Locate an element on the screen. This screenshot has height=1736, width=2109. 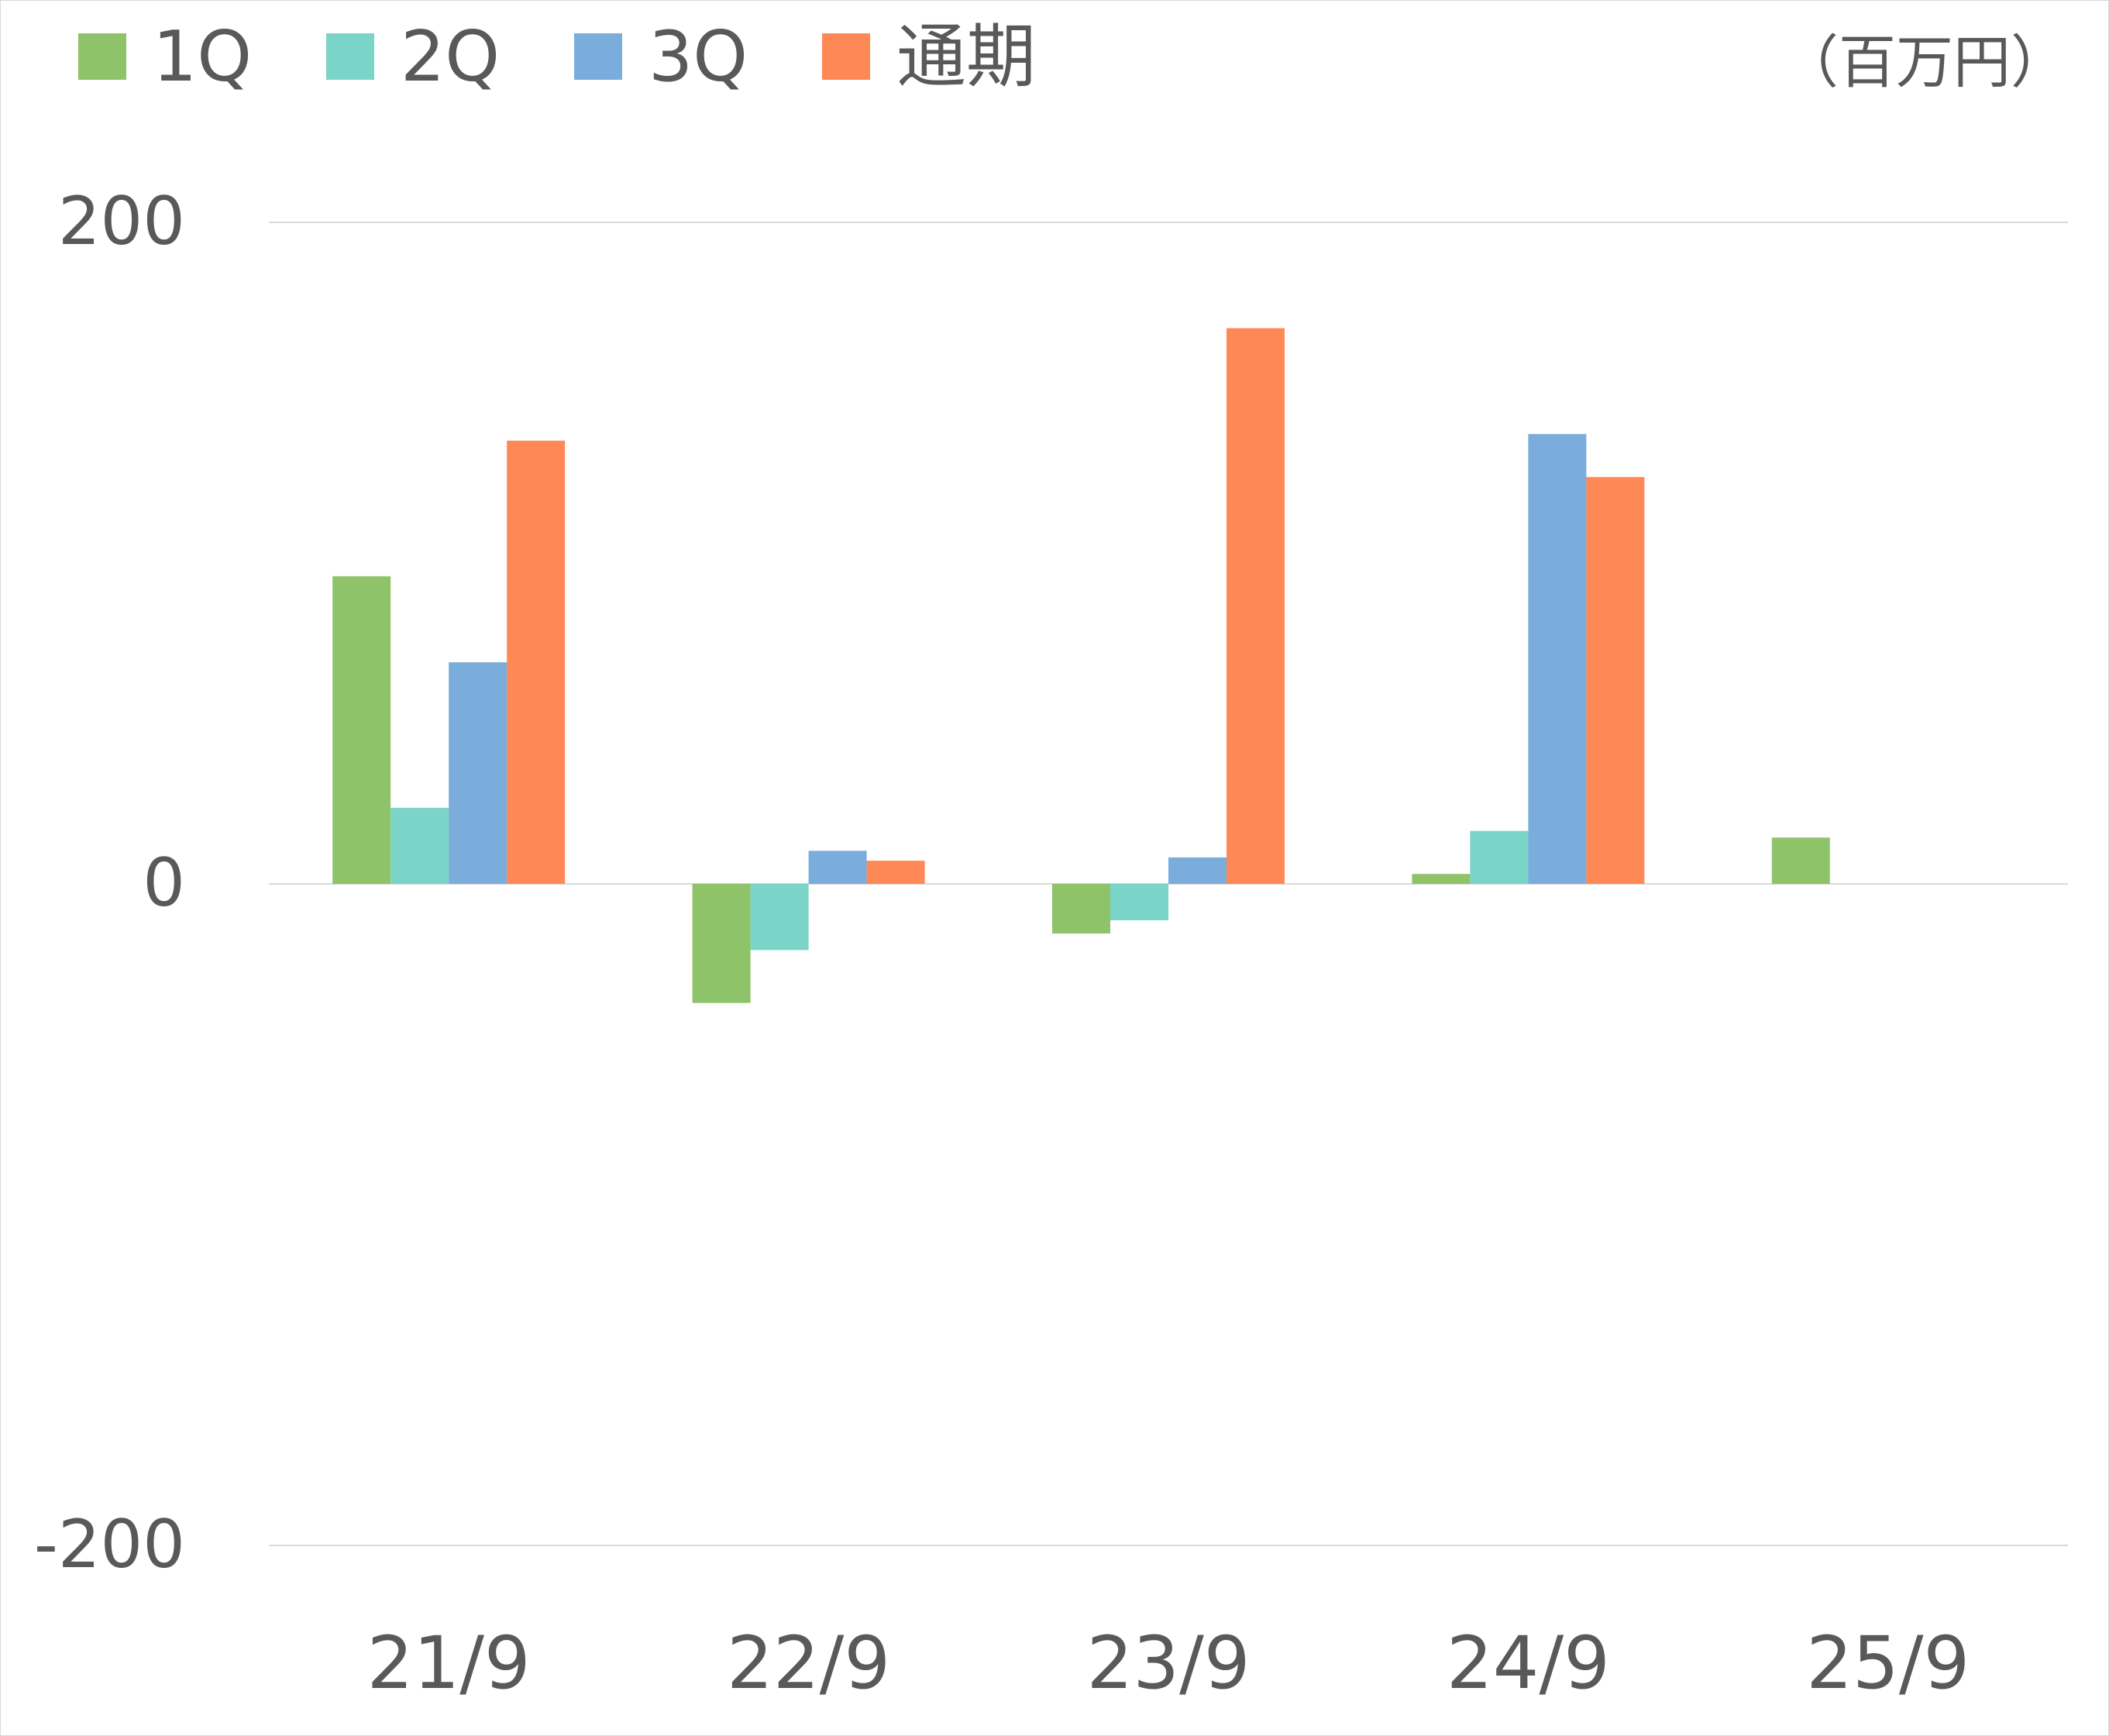
x-category-label-2: 23/9 is located at coordinates (1168, 1663).